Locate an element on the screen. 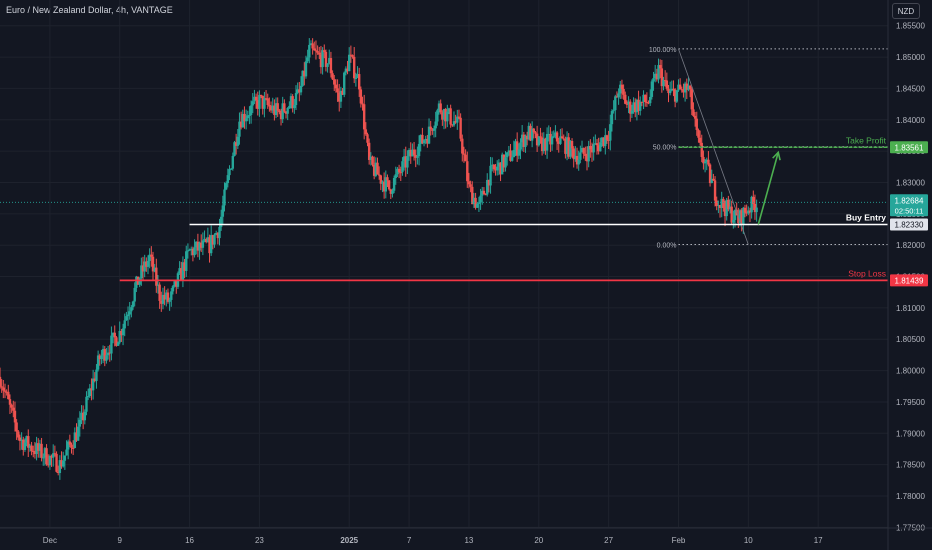  fib-trend-line is located at coordinates (713, 146).